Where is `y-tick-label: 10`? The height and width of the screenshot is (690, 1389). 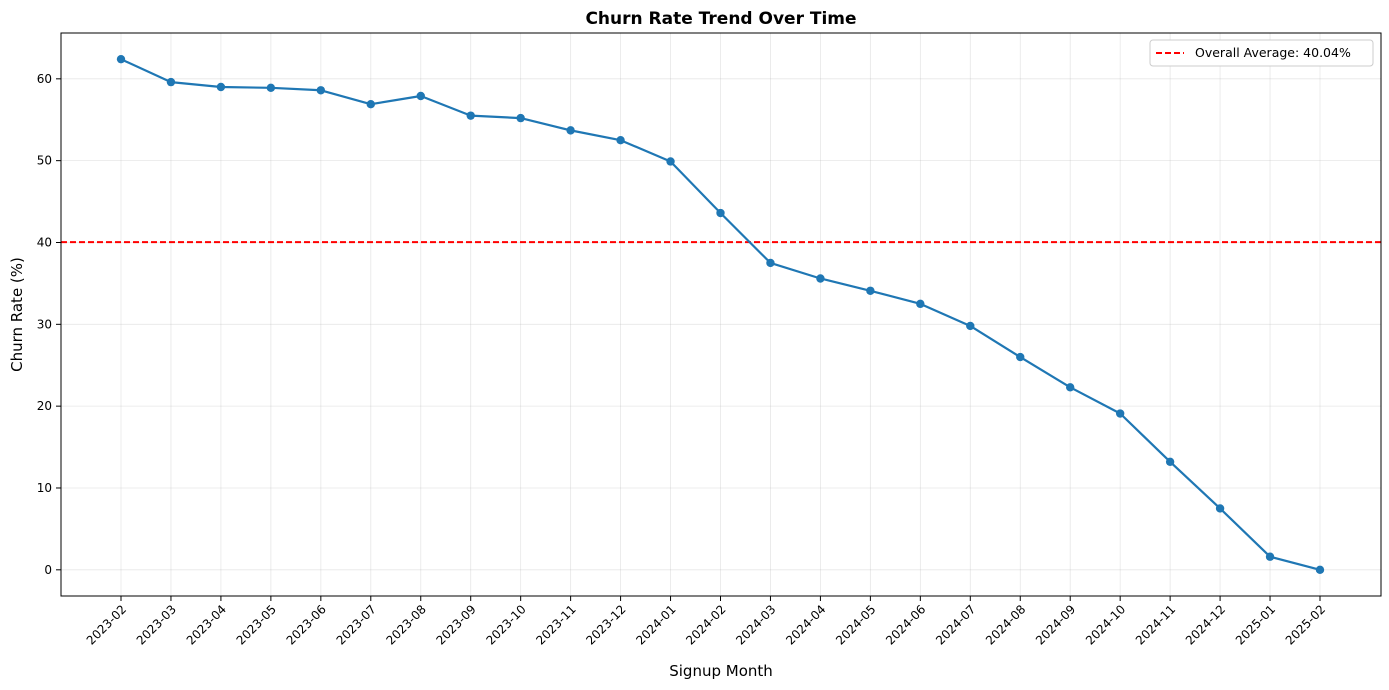 y-tick-label: 10 is located at coordinates (44, 488).